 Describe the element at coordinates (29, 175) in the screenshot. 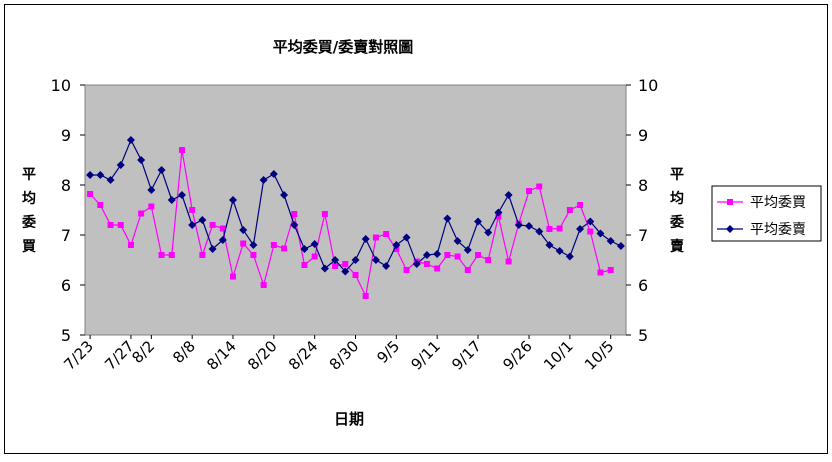

I see `y-axis-left-label-char: 平` at that location.